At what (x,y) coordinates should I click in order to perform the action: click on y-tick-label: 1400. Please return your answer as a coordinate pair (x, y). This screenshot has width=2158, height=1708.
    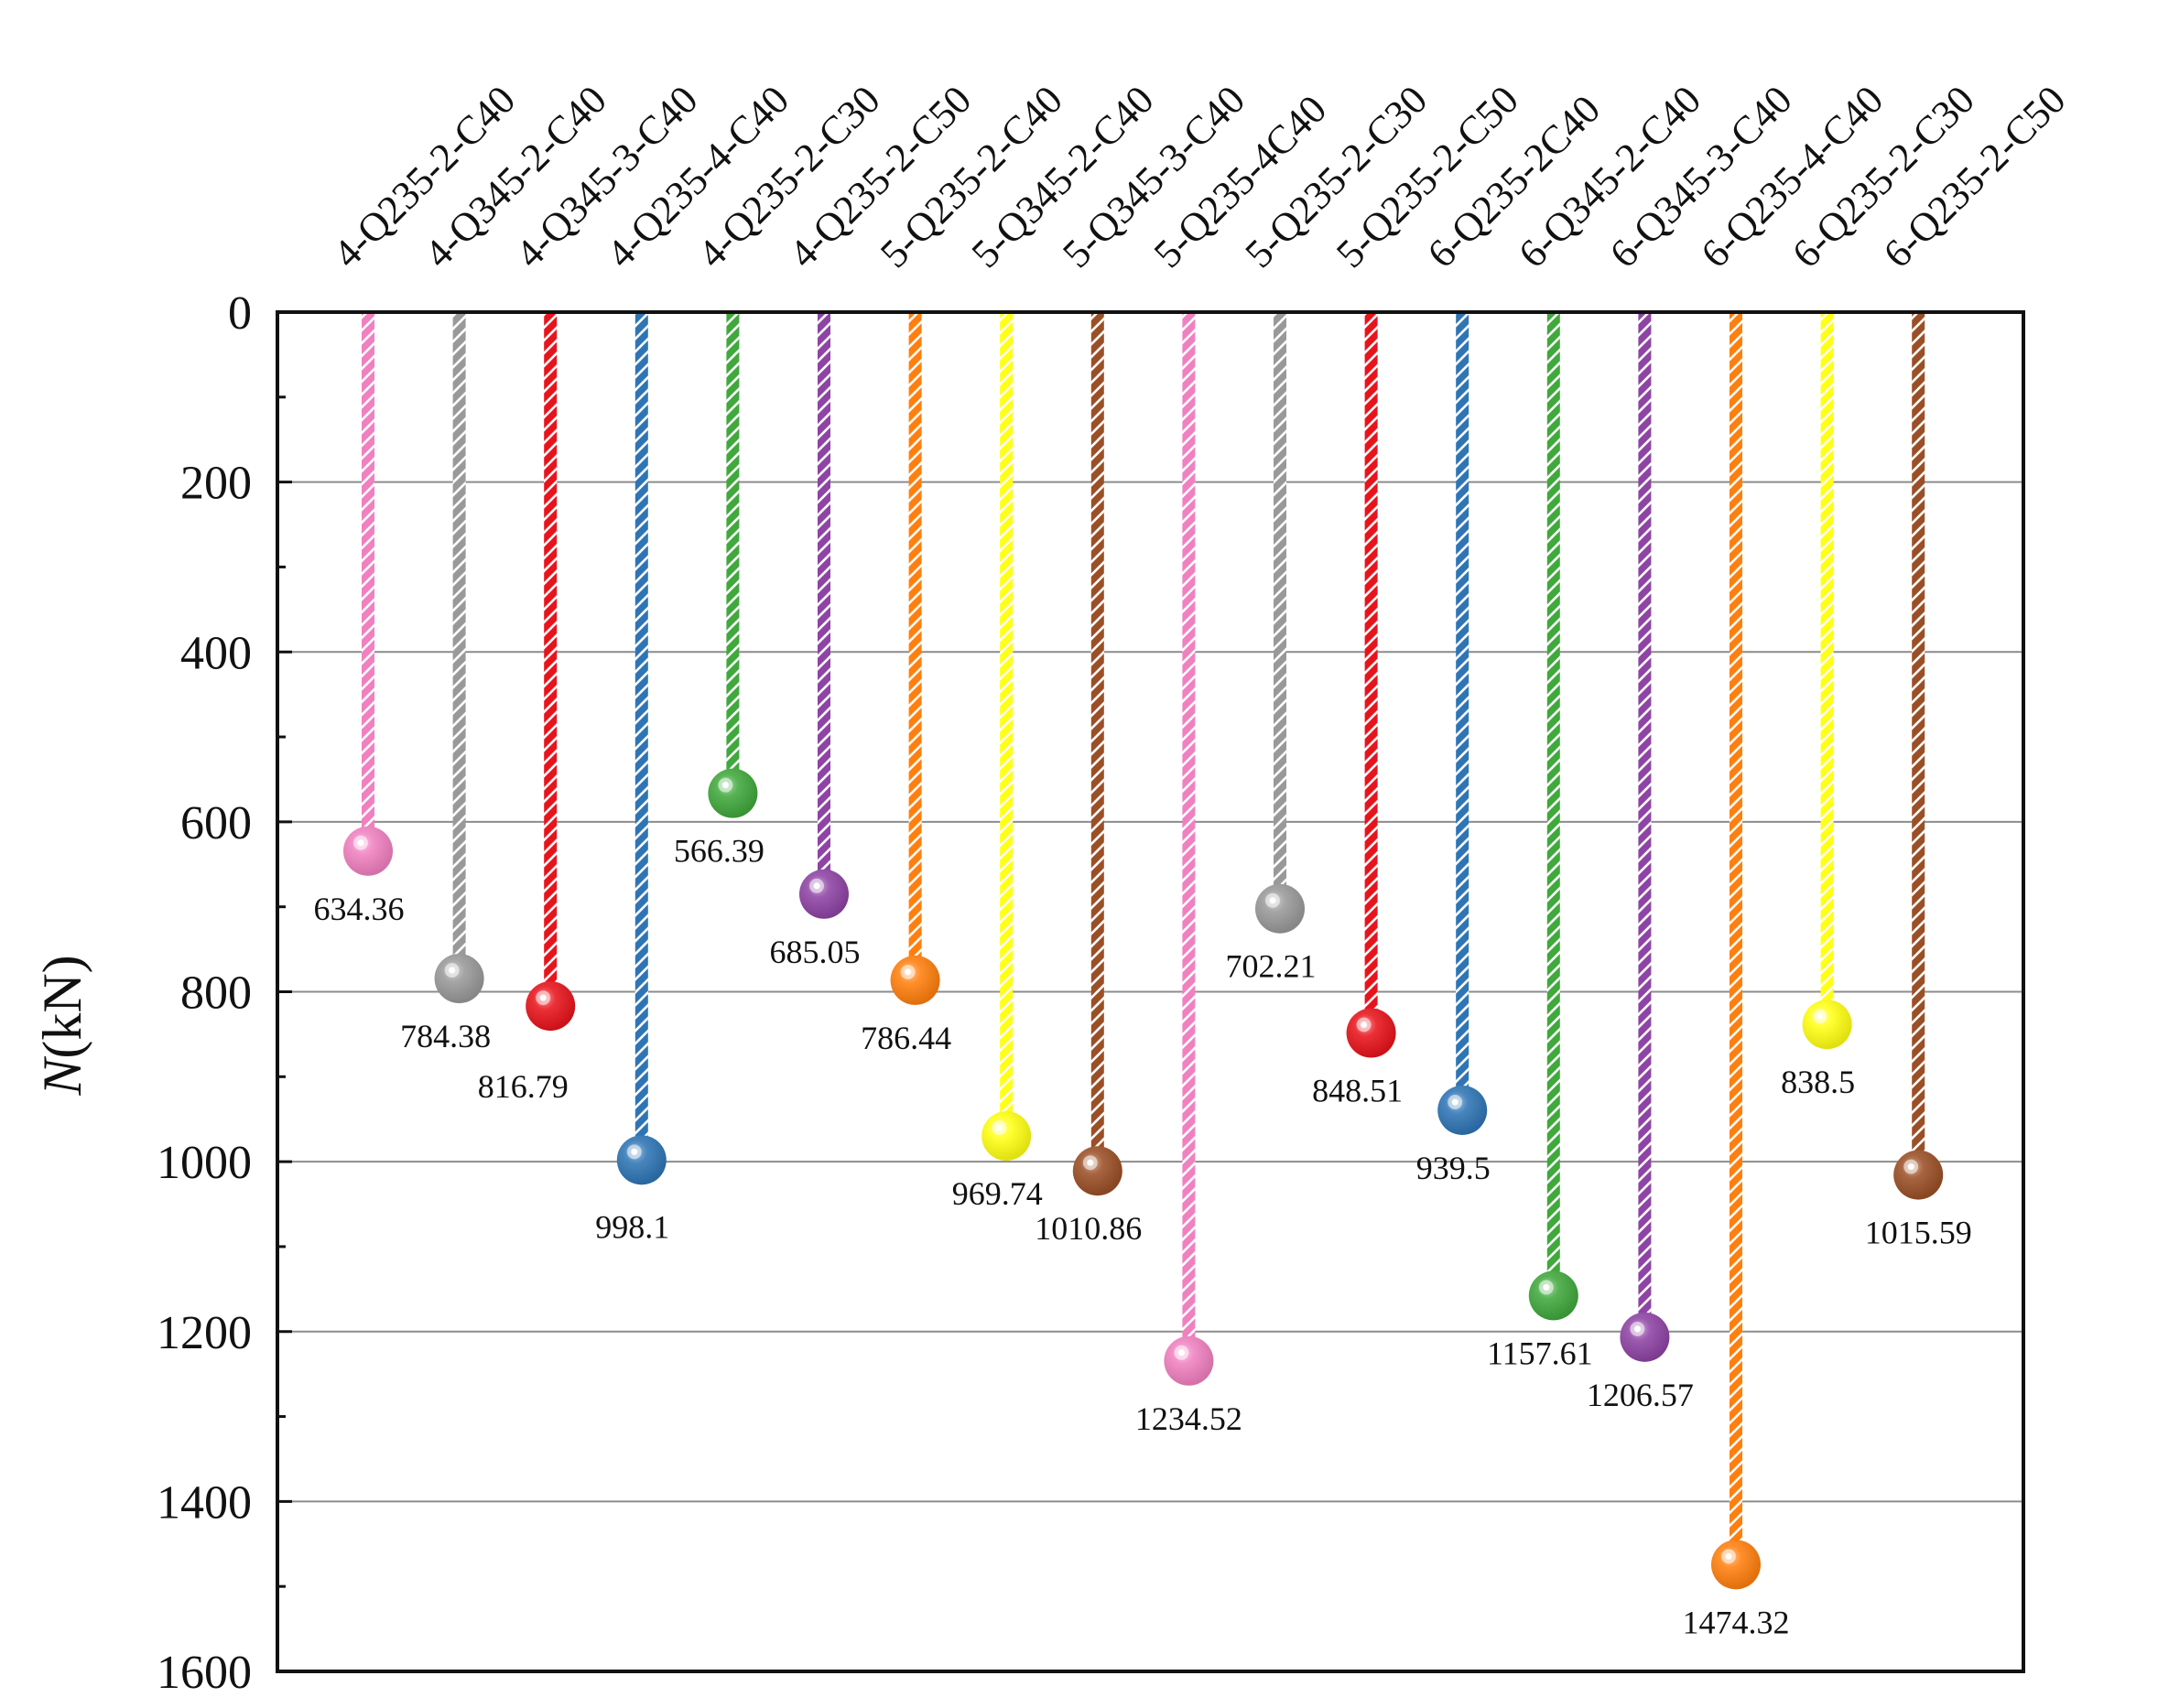
    Looking at the image, I should click on (204, 1502).